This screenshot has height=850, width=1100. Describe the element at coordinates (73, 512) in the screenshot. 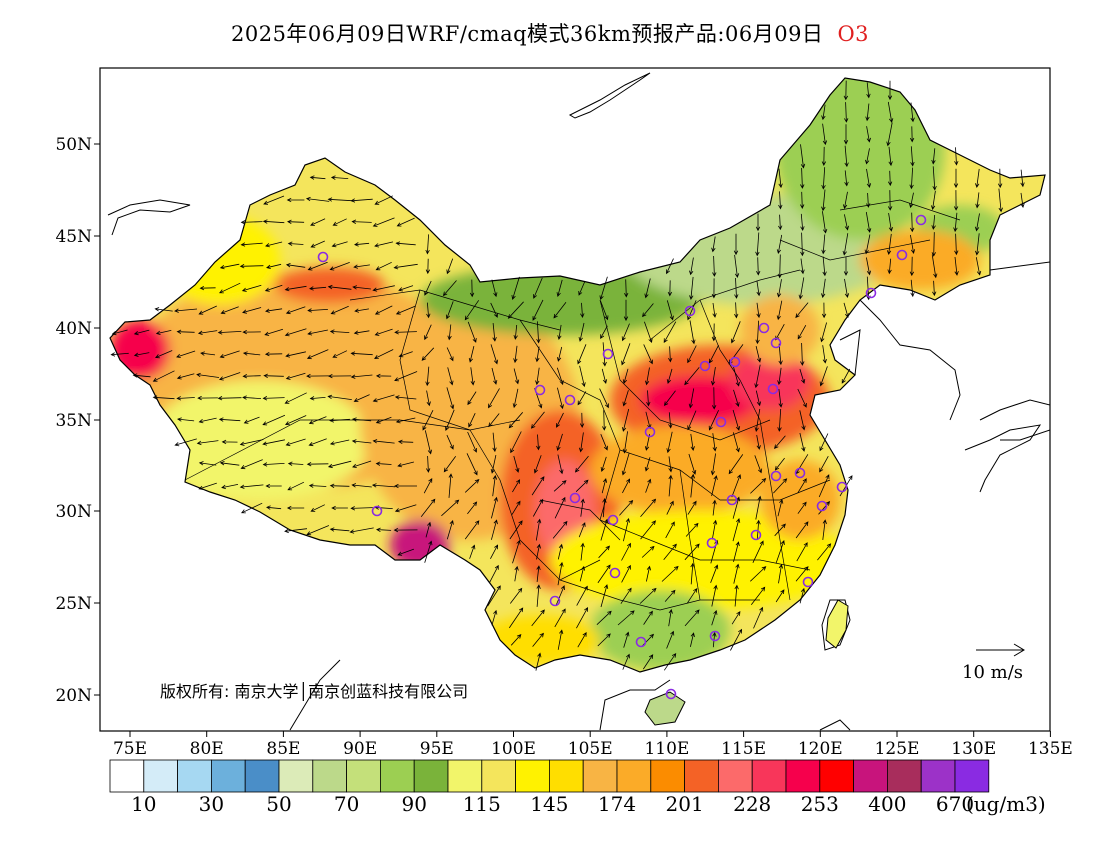

I see `lat-tick-label: 30N` at that location.